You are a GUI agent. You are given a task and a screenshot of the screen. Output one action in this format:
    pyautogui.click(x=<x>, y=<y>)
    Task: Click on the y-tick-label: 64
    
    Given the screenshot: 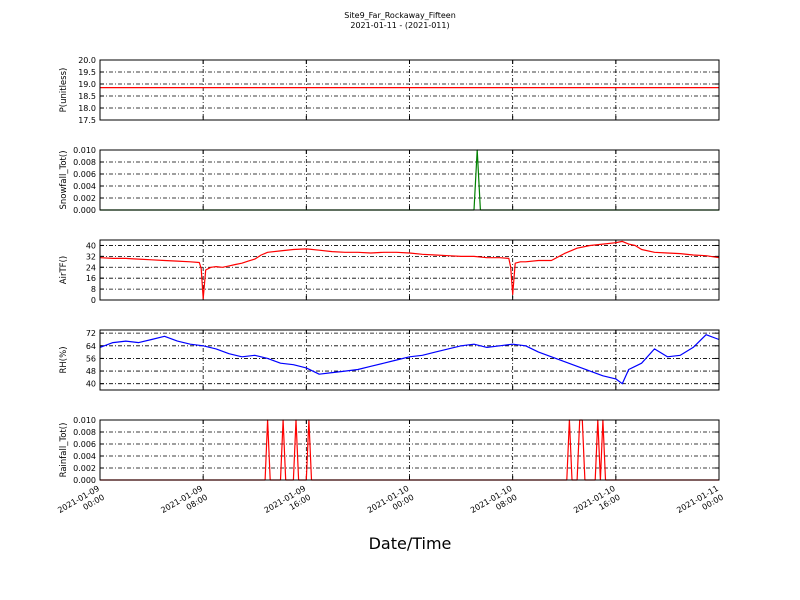 What is the action you would take?
    pyautogui.click(x=91, y=346)
    